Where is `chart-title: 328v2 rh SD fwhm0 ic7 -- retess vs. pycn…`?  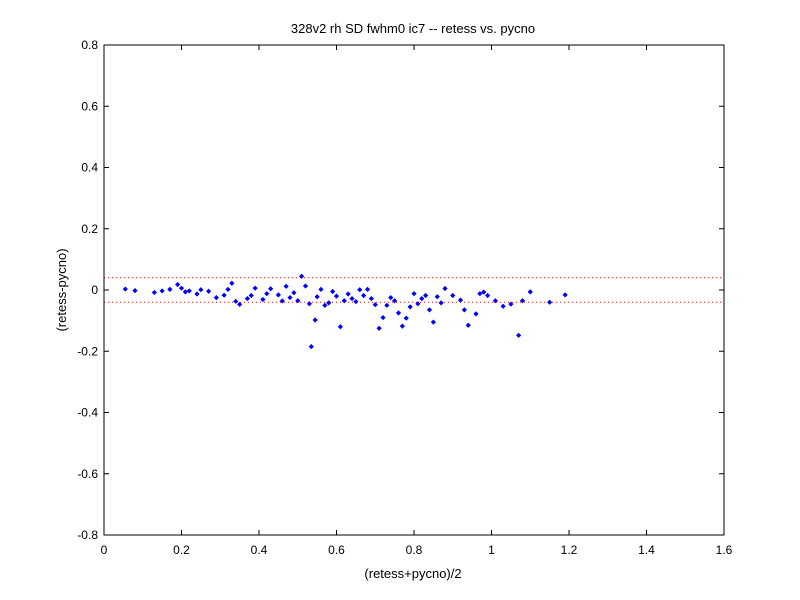 chart-title: 328v2 rh SD fwhm0 ic7 -- retess vs. pycn… is located at coordinates (413, 28).